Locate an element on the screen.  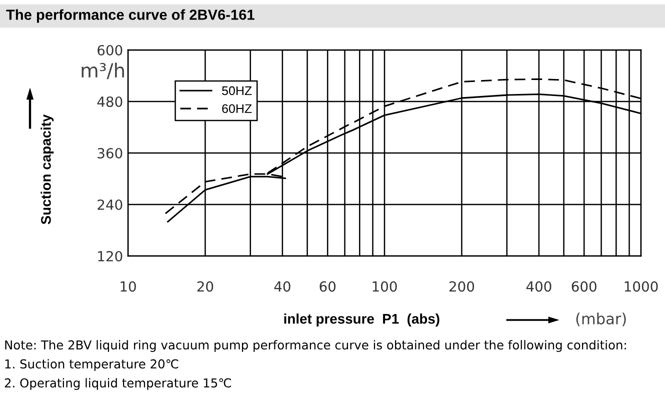
x-tick-label: 200 is located at coordinates (461, 286).